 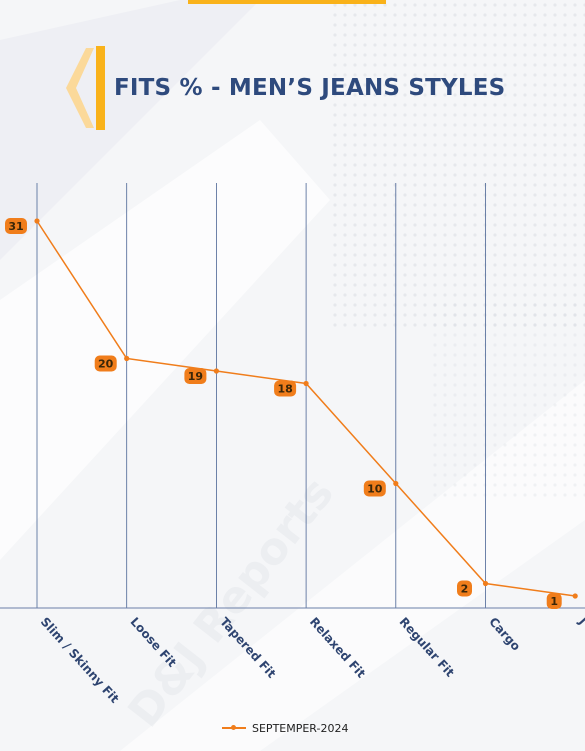 I want to click on data-label: 10, so click(x=374, y=488).